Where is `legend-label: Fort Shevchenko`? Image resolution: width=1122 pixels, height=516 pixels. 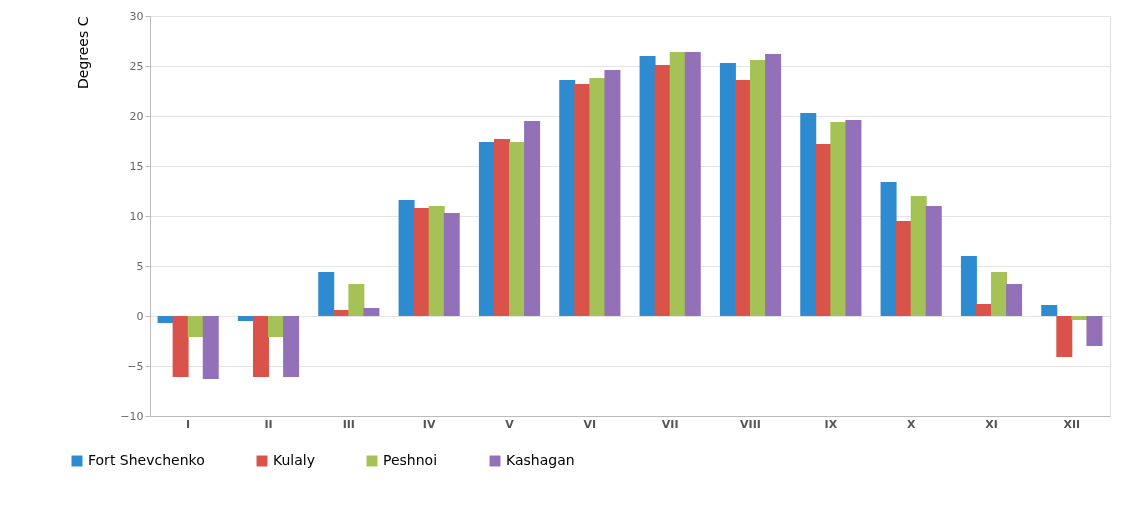 legend-label: Fort Shevchenko is located at coordinates (146, 460).